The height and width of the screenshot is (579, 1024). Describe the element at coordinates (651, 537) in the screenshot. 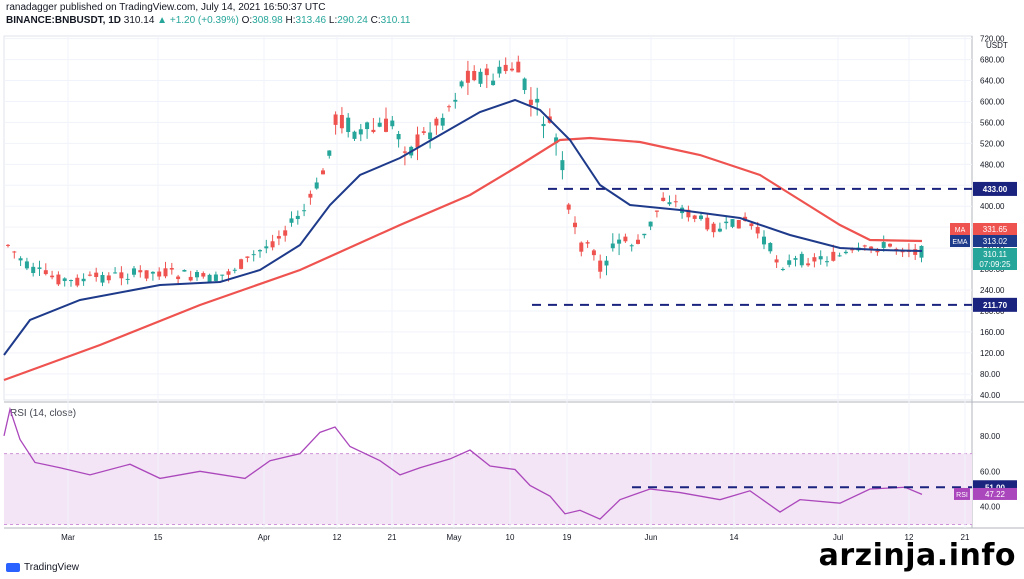

I see `x-tick-label: Jun` at that location.